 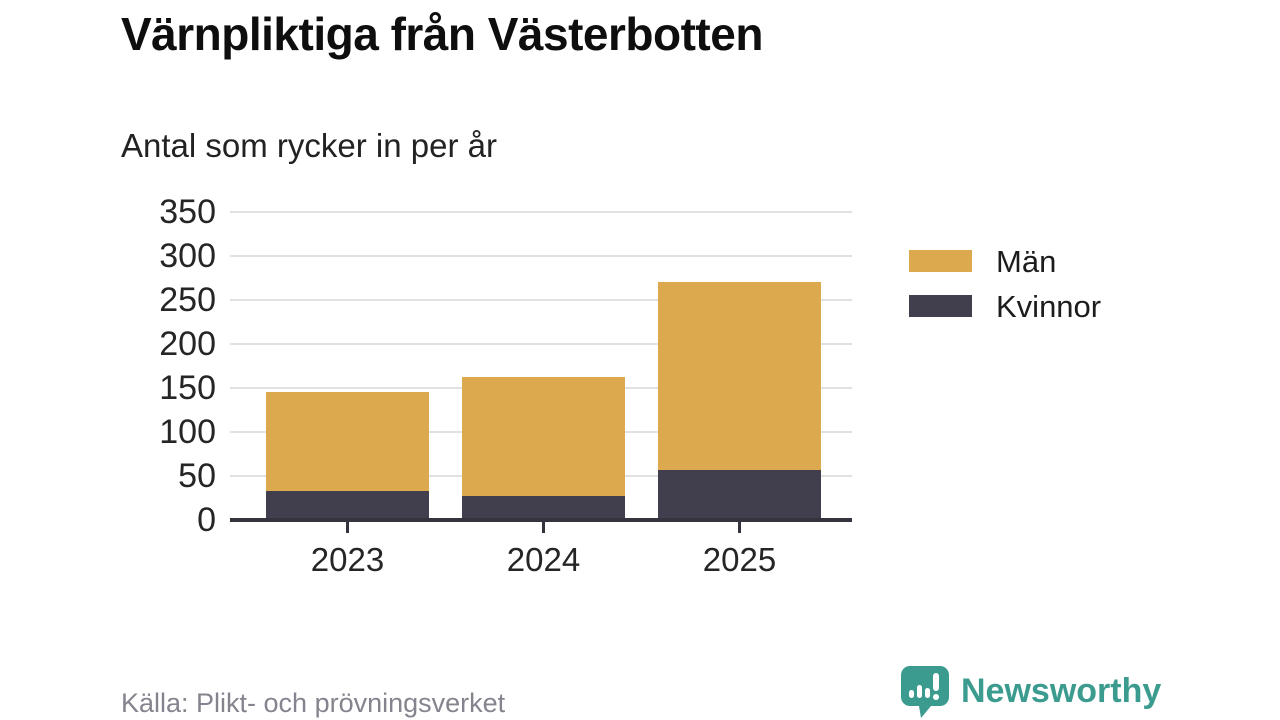 What do you see at coordinates (187, 432) in the screenshot?
I see `y-tick-label-100: 100` at bounding box center [187, 432].